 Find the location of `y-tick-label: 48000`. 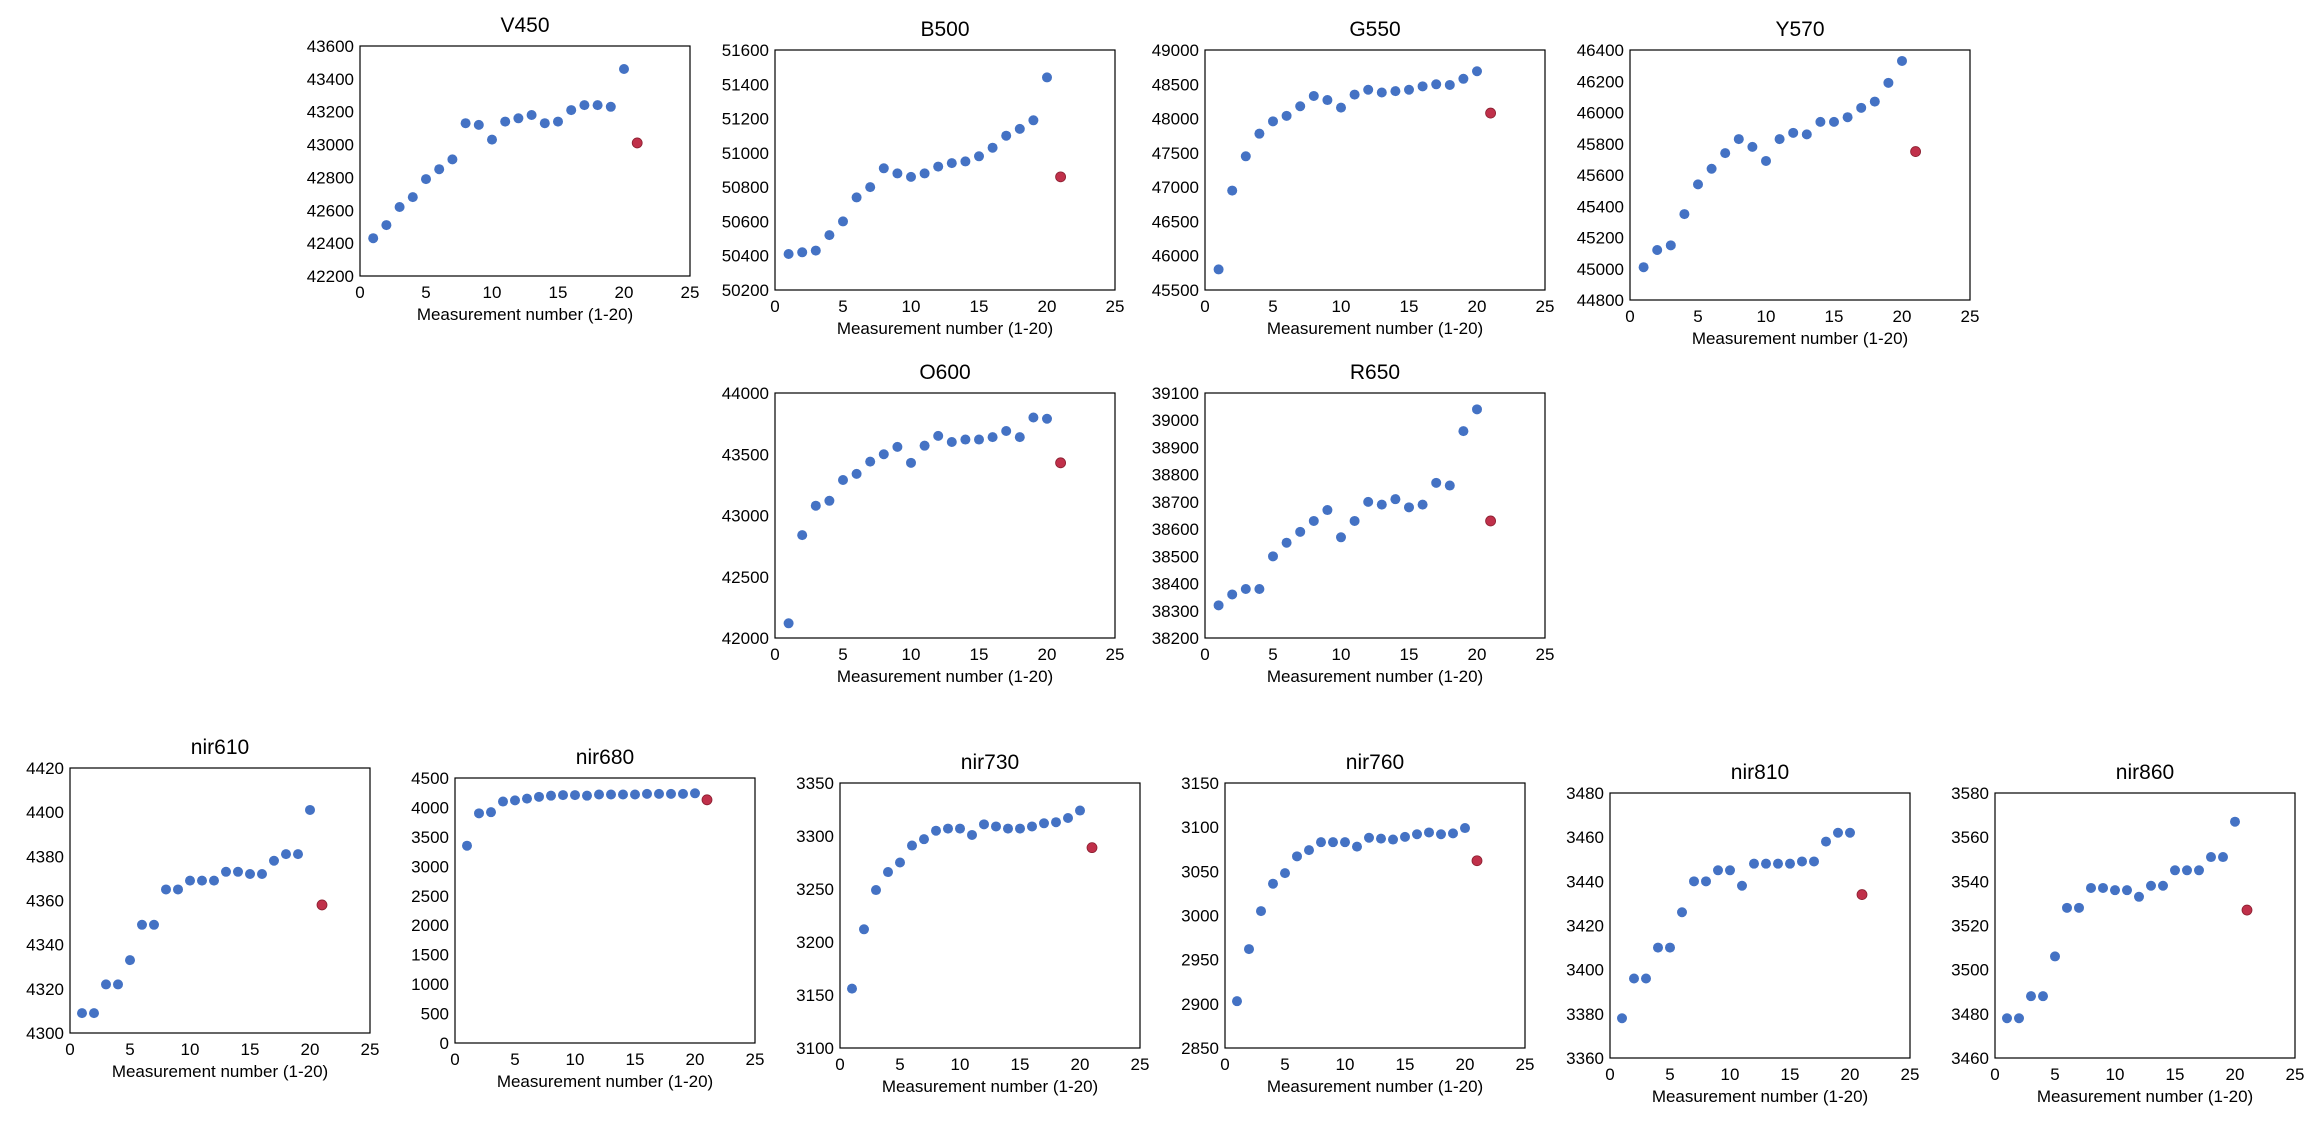

y-tick-label: 48000 is located at coordinates (1175, 119).